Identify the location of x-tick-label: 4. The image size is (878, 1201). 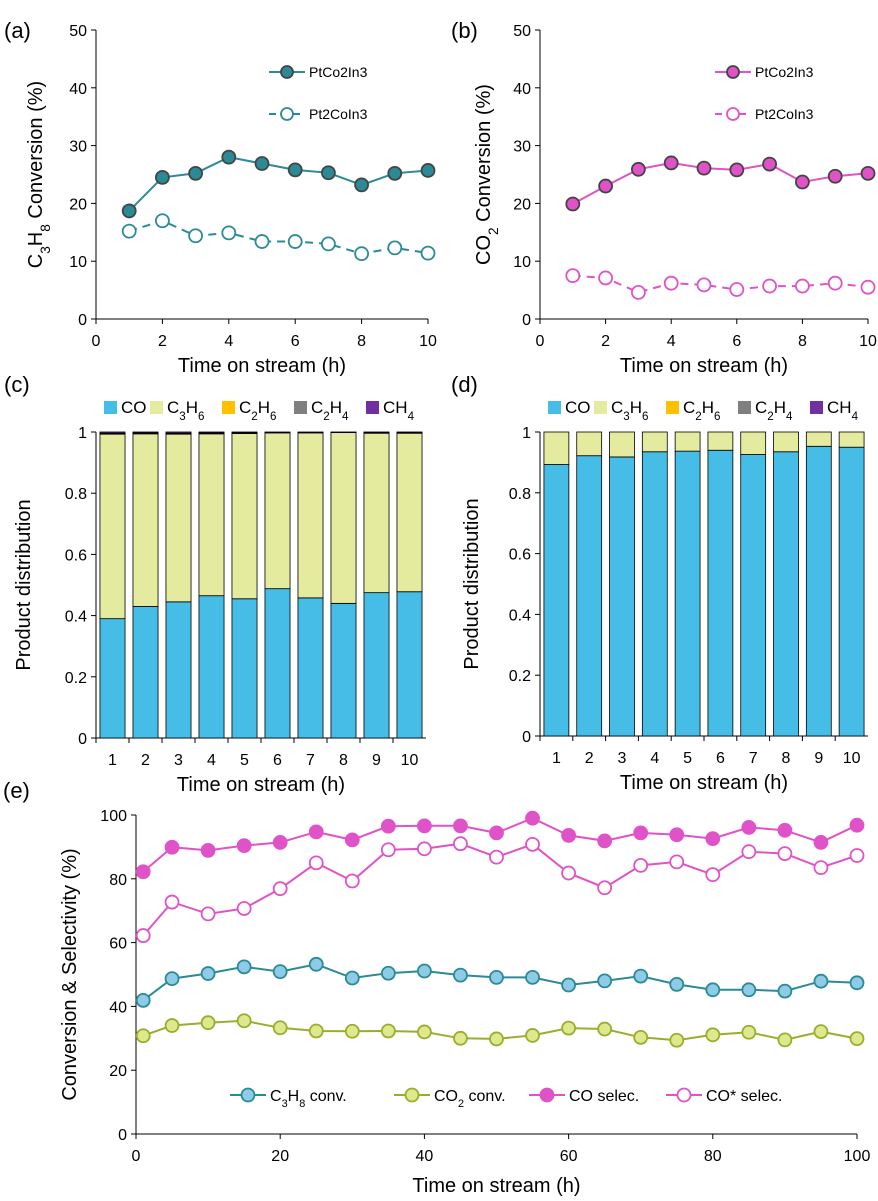
(654, 758).